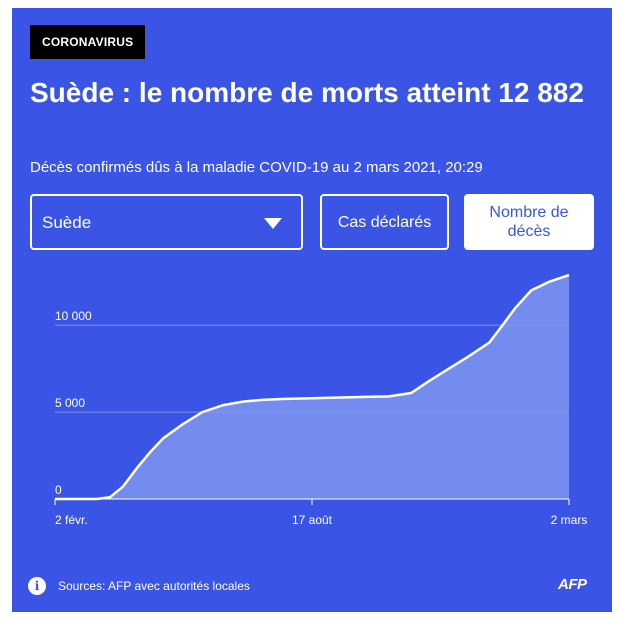 This screenshot has height=628, width=618. I want to click on y-tick-label: 5 000, so click(70, 403).